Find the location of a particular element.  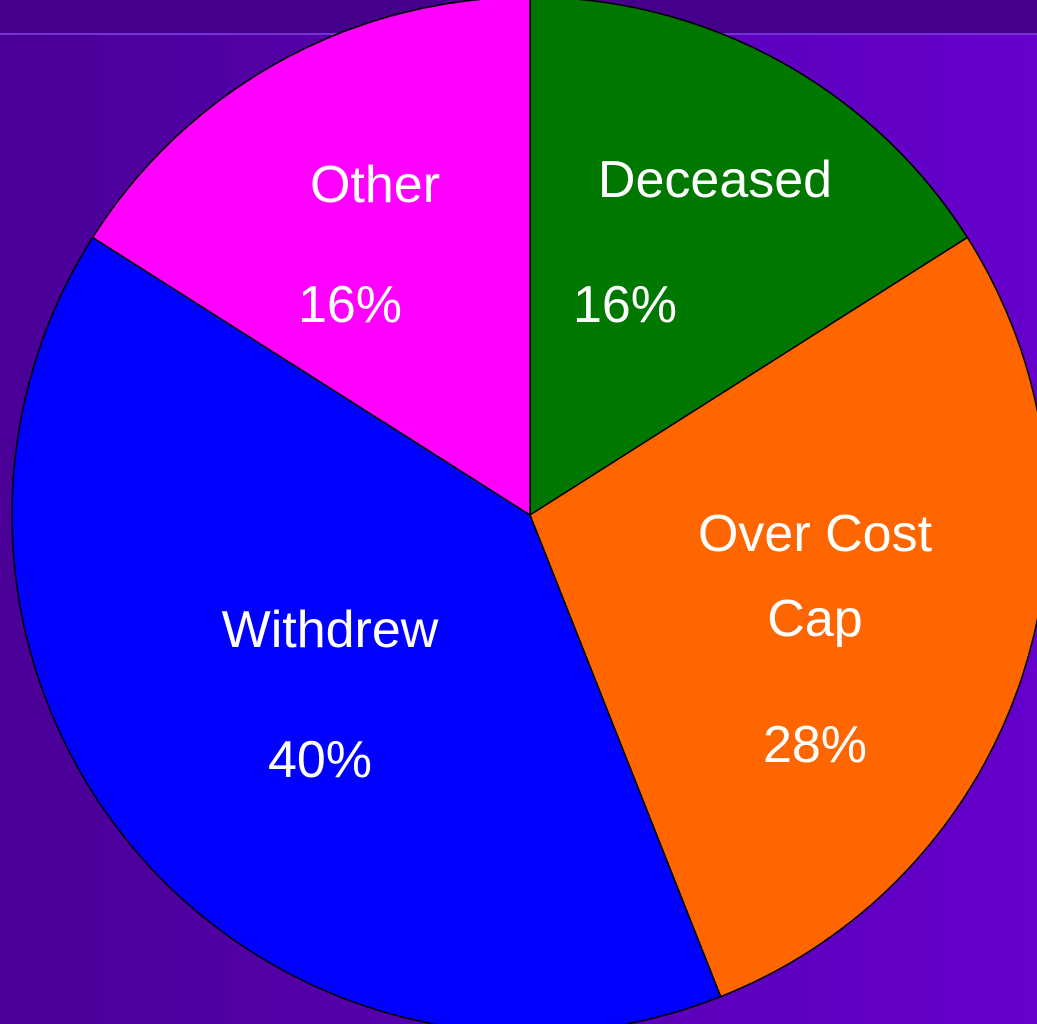

slice-label: Other is located at coordinates (375, 185).